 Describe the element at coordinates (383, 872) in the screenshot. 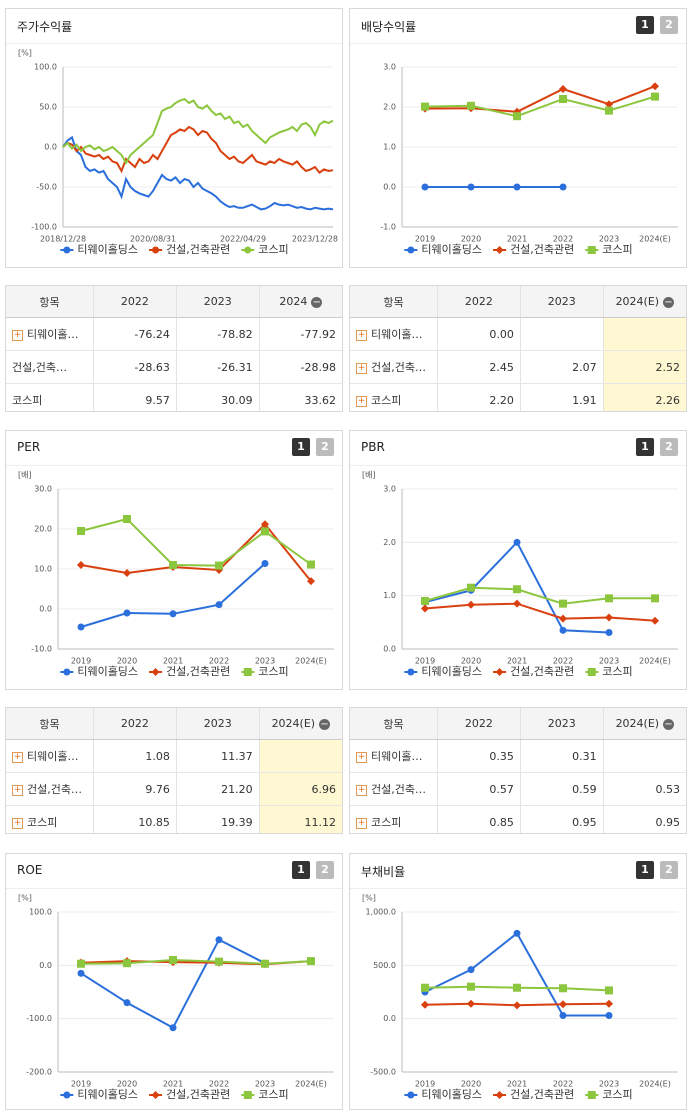

I see `panel-title: 부채비율` at that location.